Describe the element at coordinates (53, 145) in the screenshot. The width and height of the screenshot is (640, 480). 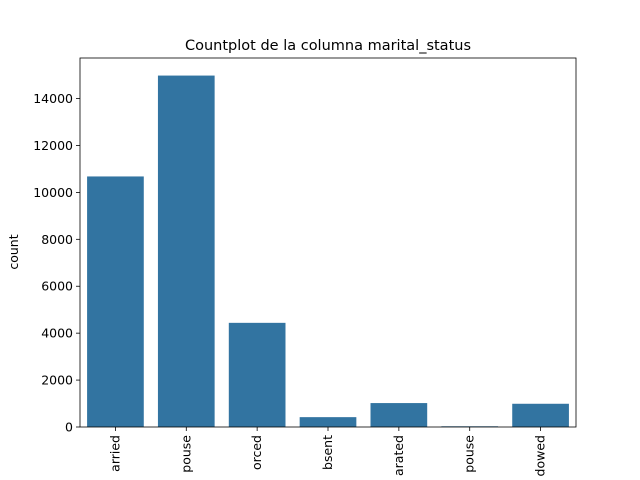
I see `y-tick-label-6: 12000` at that location.